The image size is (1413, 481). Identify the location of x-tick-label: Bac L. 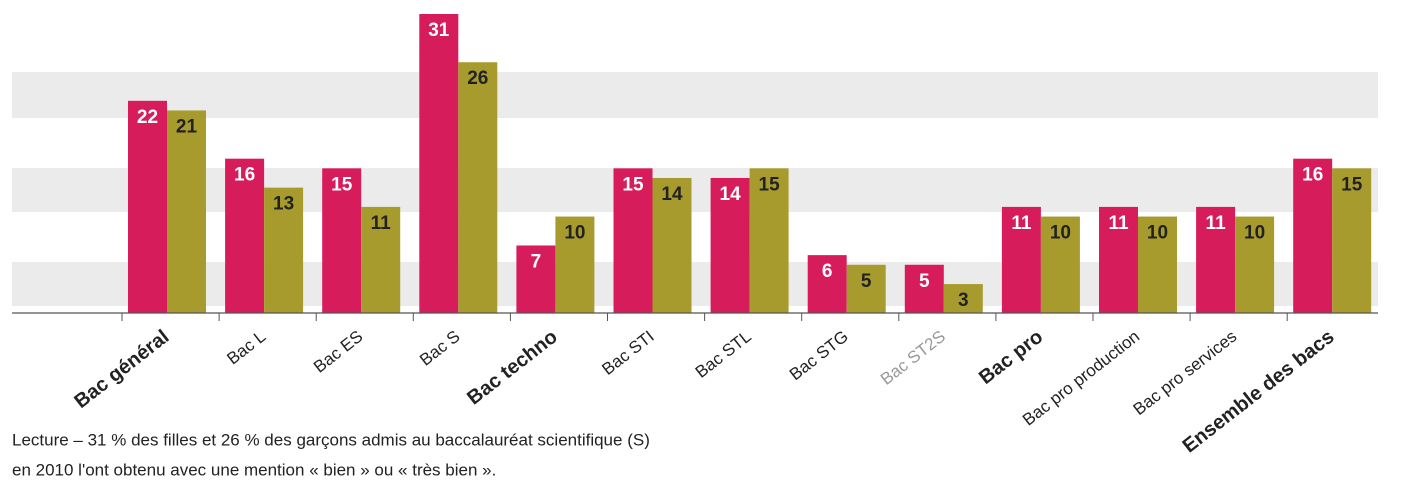
(246, 348).